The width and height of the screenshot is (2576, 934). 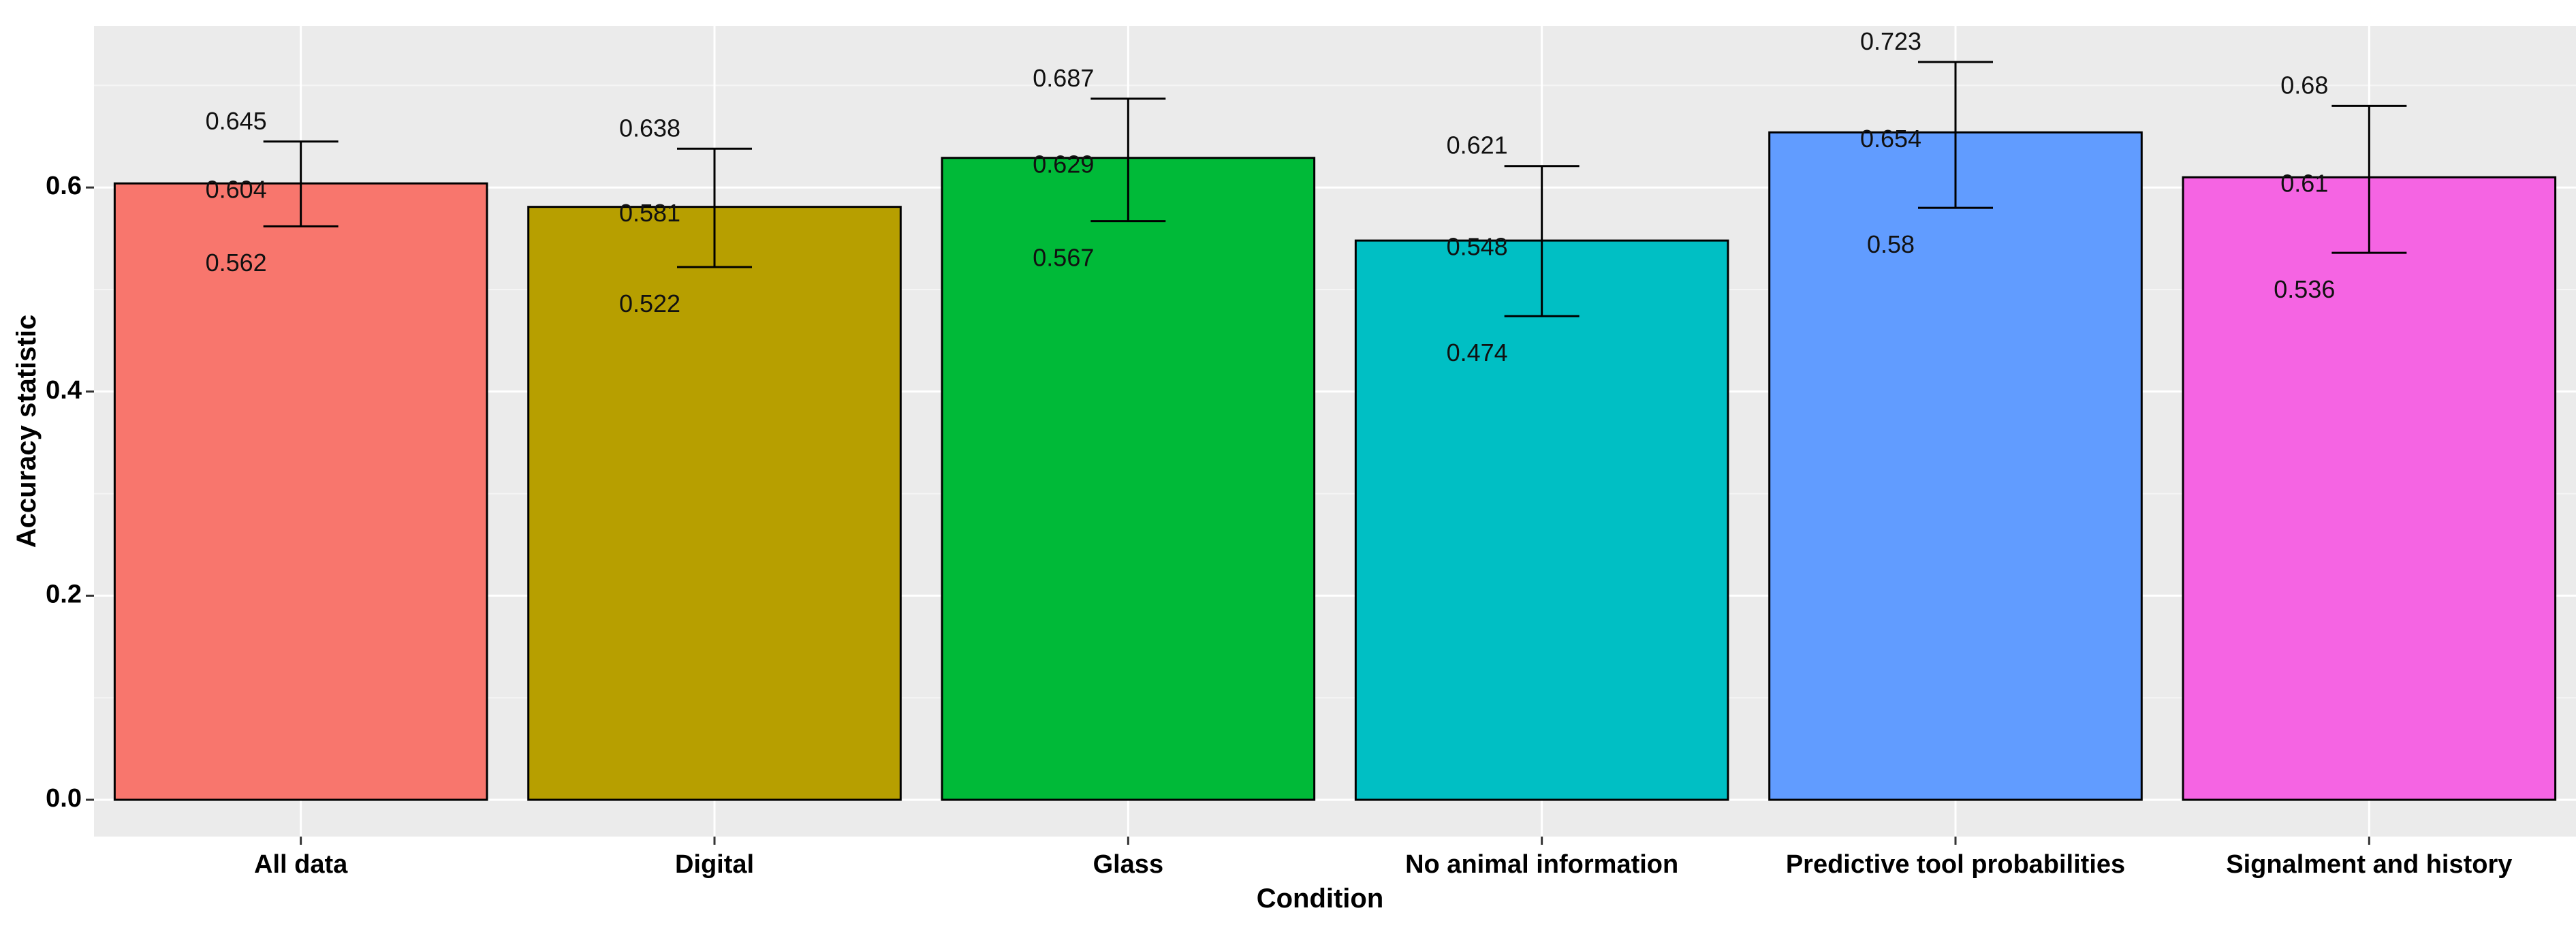 What do you see at coordinates (1955, 864) in the screenshot?
I see `x-tick-label: Predictive tool probabilities` at bounding box center [1955, 864].